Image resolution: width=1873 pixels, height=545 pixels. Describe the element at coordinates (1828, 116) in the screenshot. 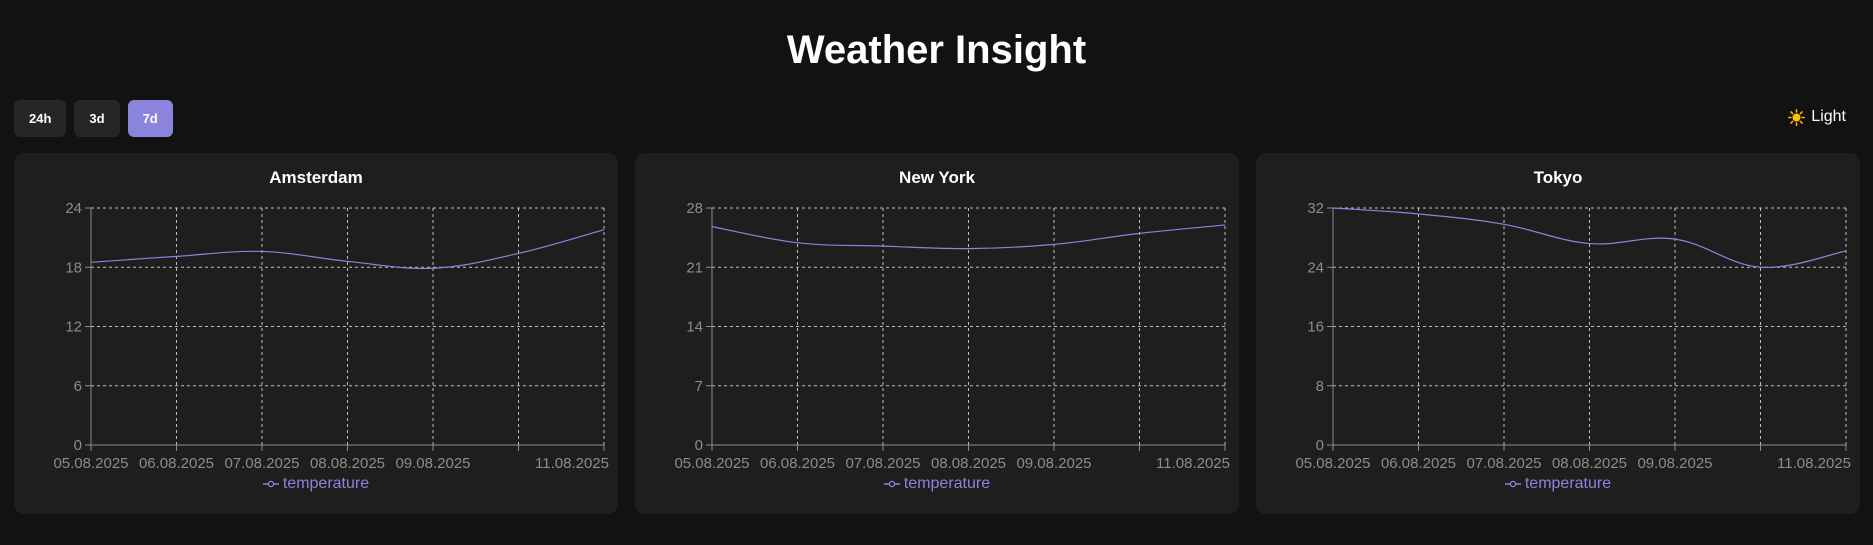

I see `theme-toggle-label: Light` at that location.